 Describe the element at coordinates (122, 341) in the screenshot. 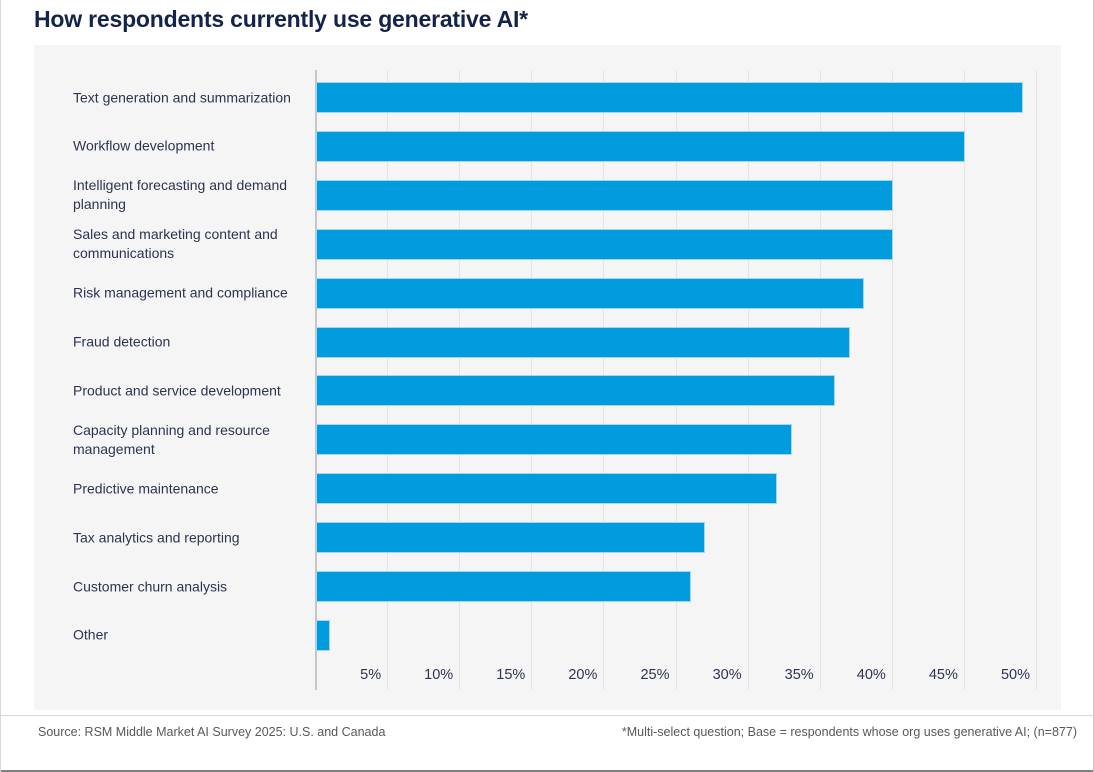

I see `category-label: Fraud detection` at that location.